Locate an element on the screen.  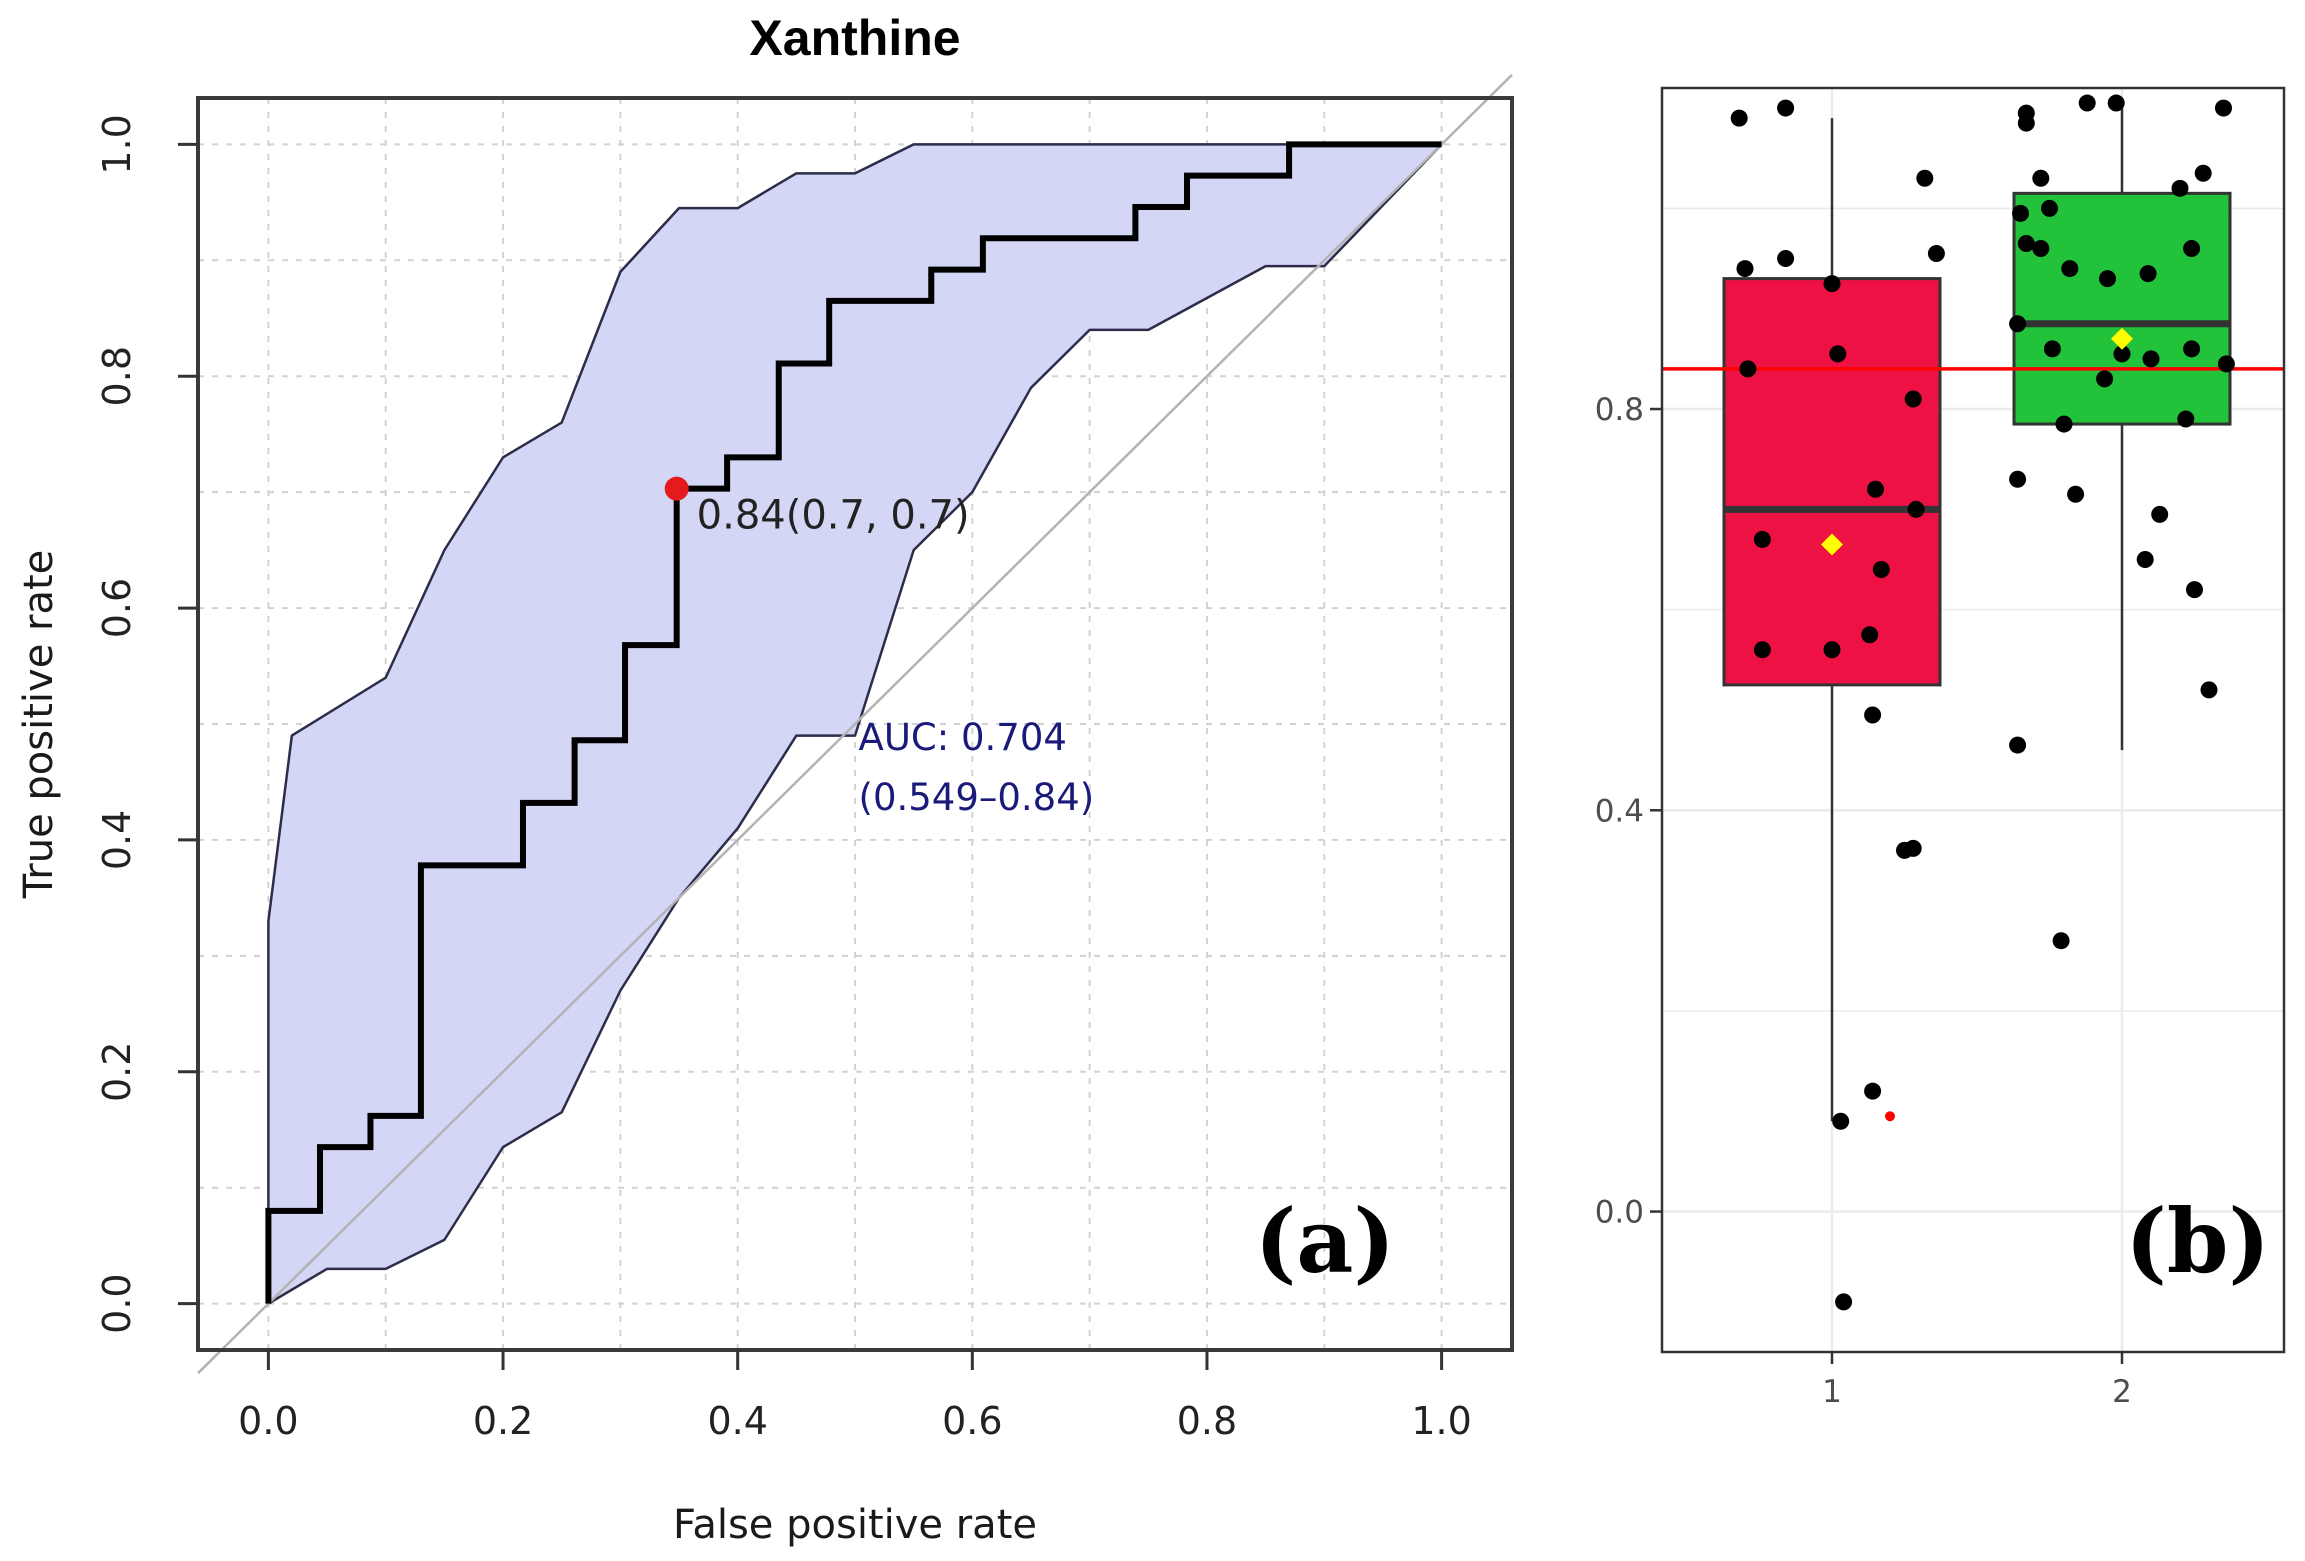
x-axis-tick-label: 1 is located at coordinates (1832, 1392).